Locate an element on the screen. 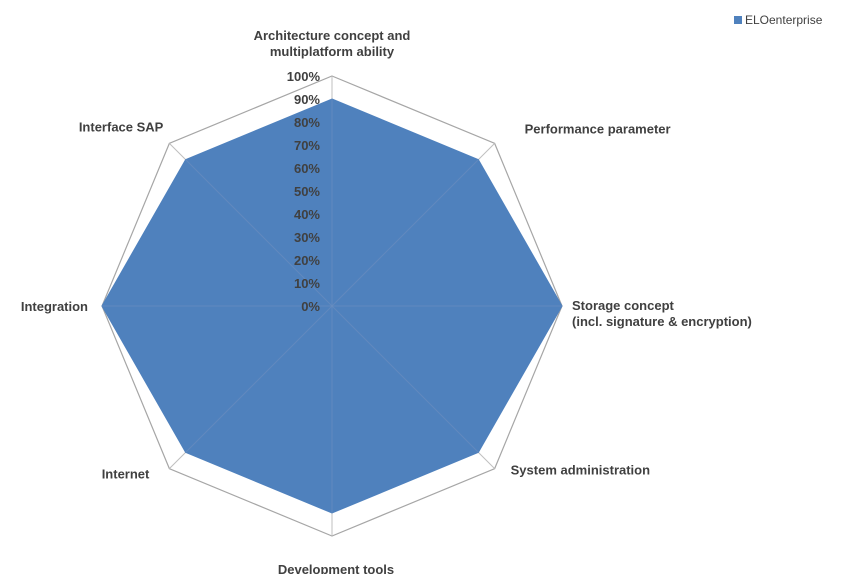  legend-swatch is located at coordinates (738, 20).